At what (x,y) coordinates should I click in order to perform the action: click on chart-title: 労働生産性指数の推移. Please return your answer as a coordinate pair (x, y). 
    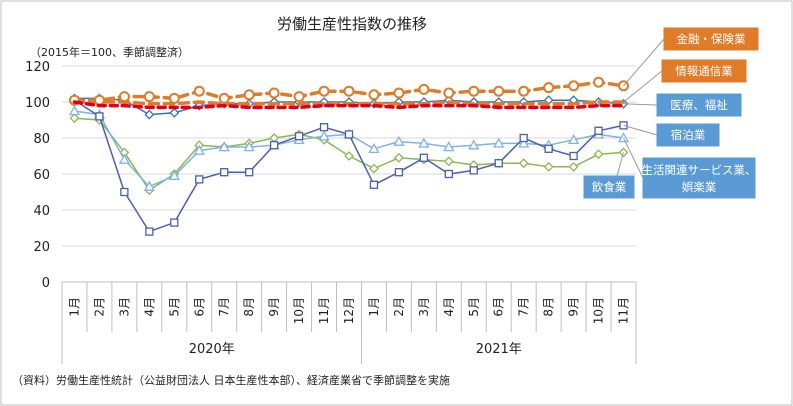
    Looking at the image, I should click on (352, 24).